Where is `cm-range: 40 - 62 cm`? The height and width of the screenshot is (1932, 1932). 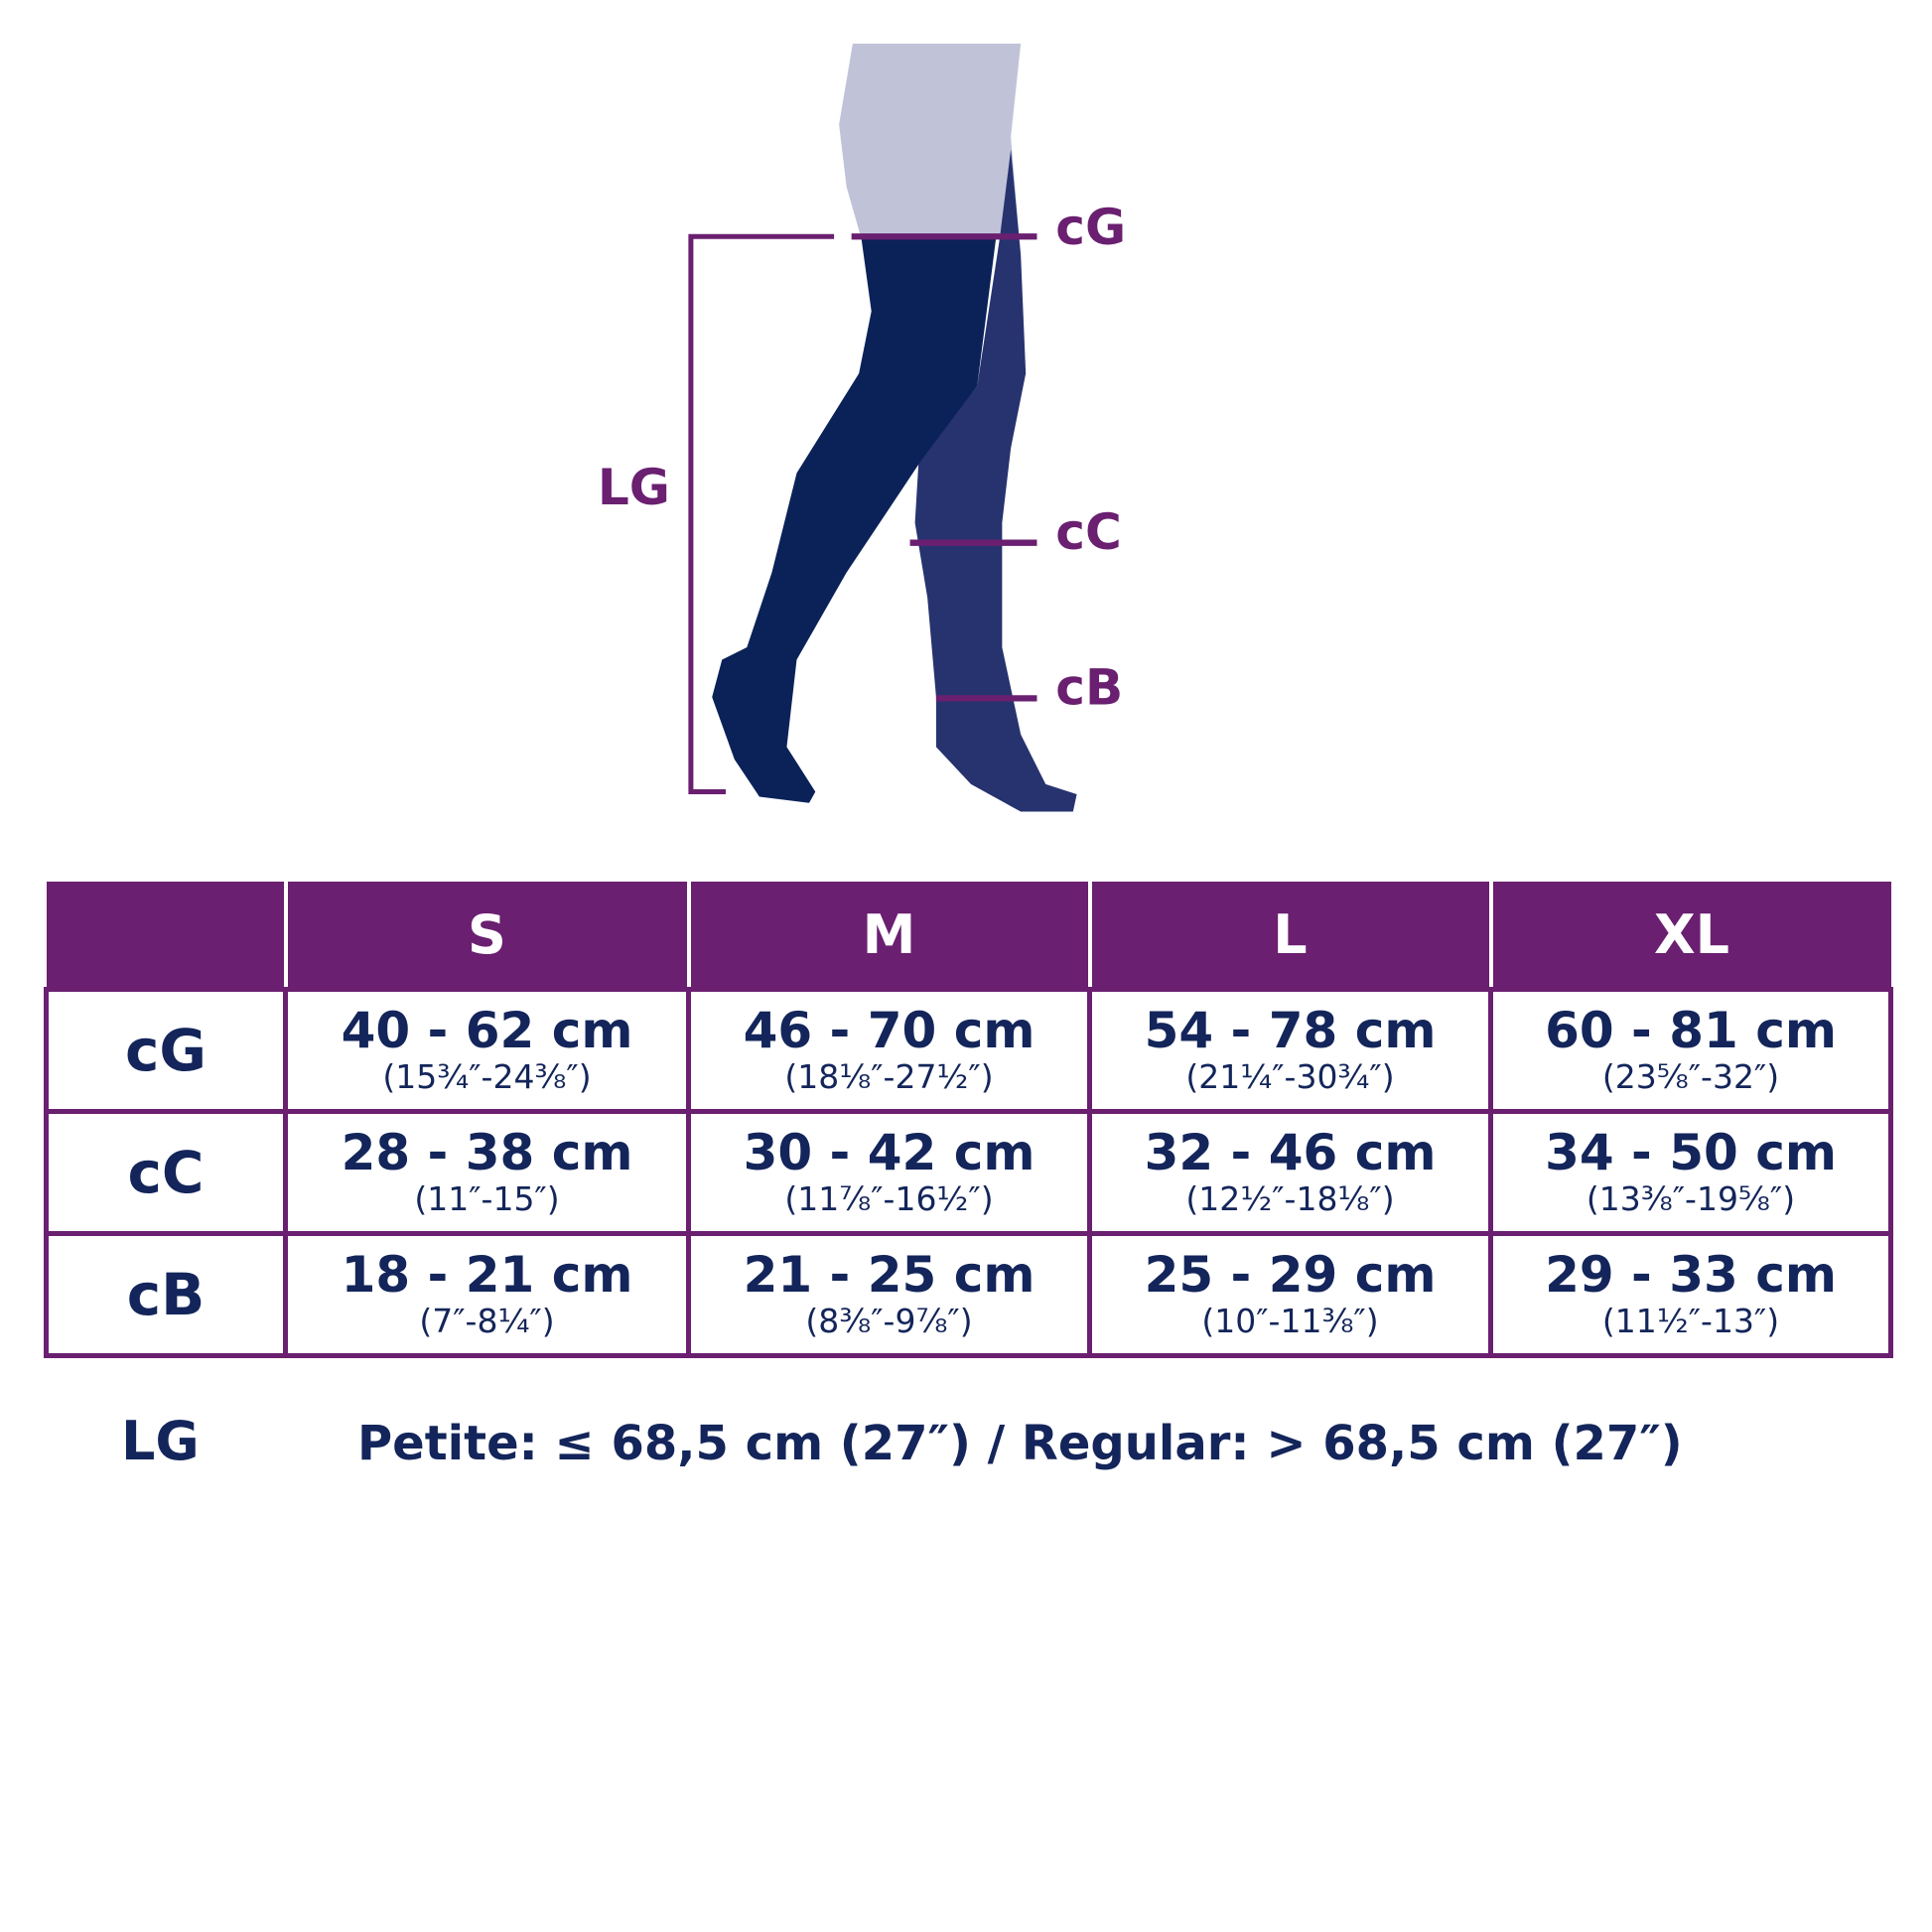 cm-range: 40 - 62 cm is located at coordinates (487, 1030).